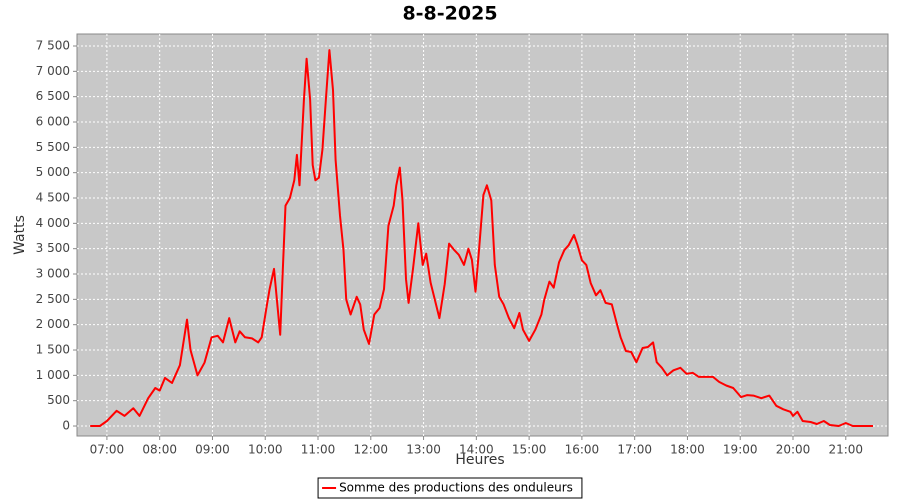 The height and width of the screenshot is (500, 900). Describe the element at coordinates (212, 450) in the screenshot. I see `x-tick-label: 09:00` at that location.